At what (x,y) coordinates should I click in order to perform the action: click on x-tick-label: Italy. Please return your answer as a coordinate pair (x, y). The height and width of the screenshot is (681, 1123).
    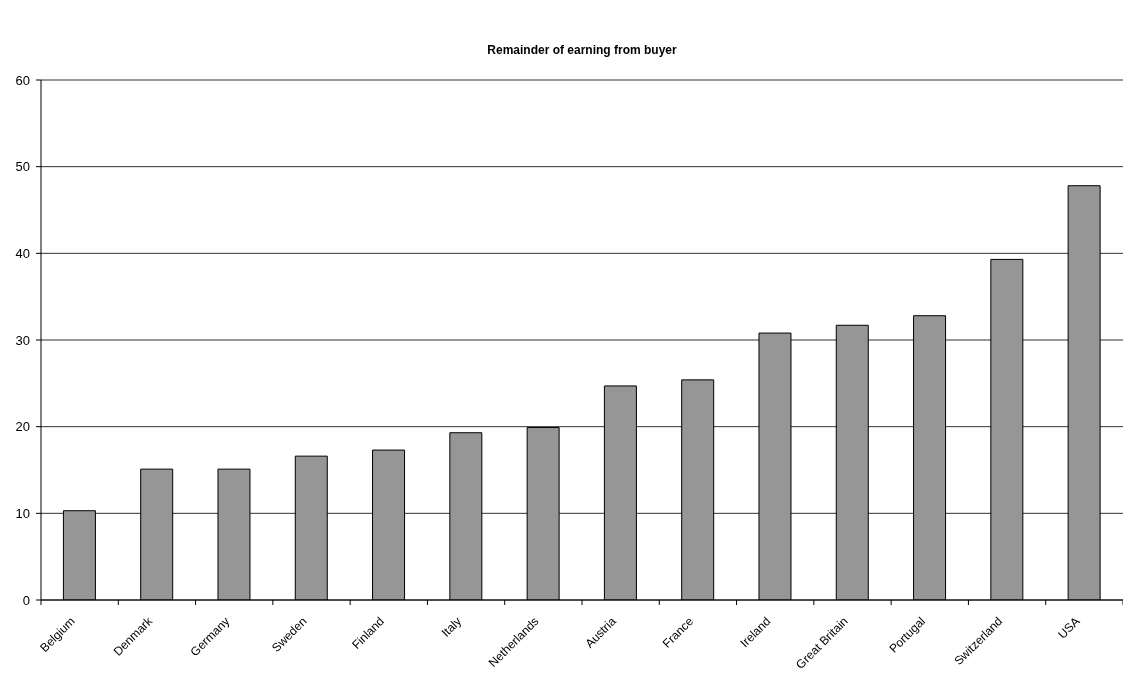
    Looking at the image, I should click on (451, 627).